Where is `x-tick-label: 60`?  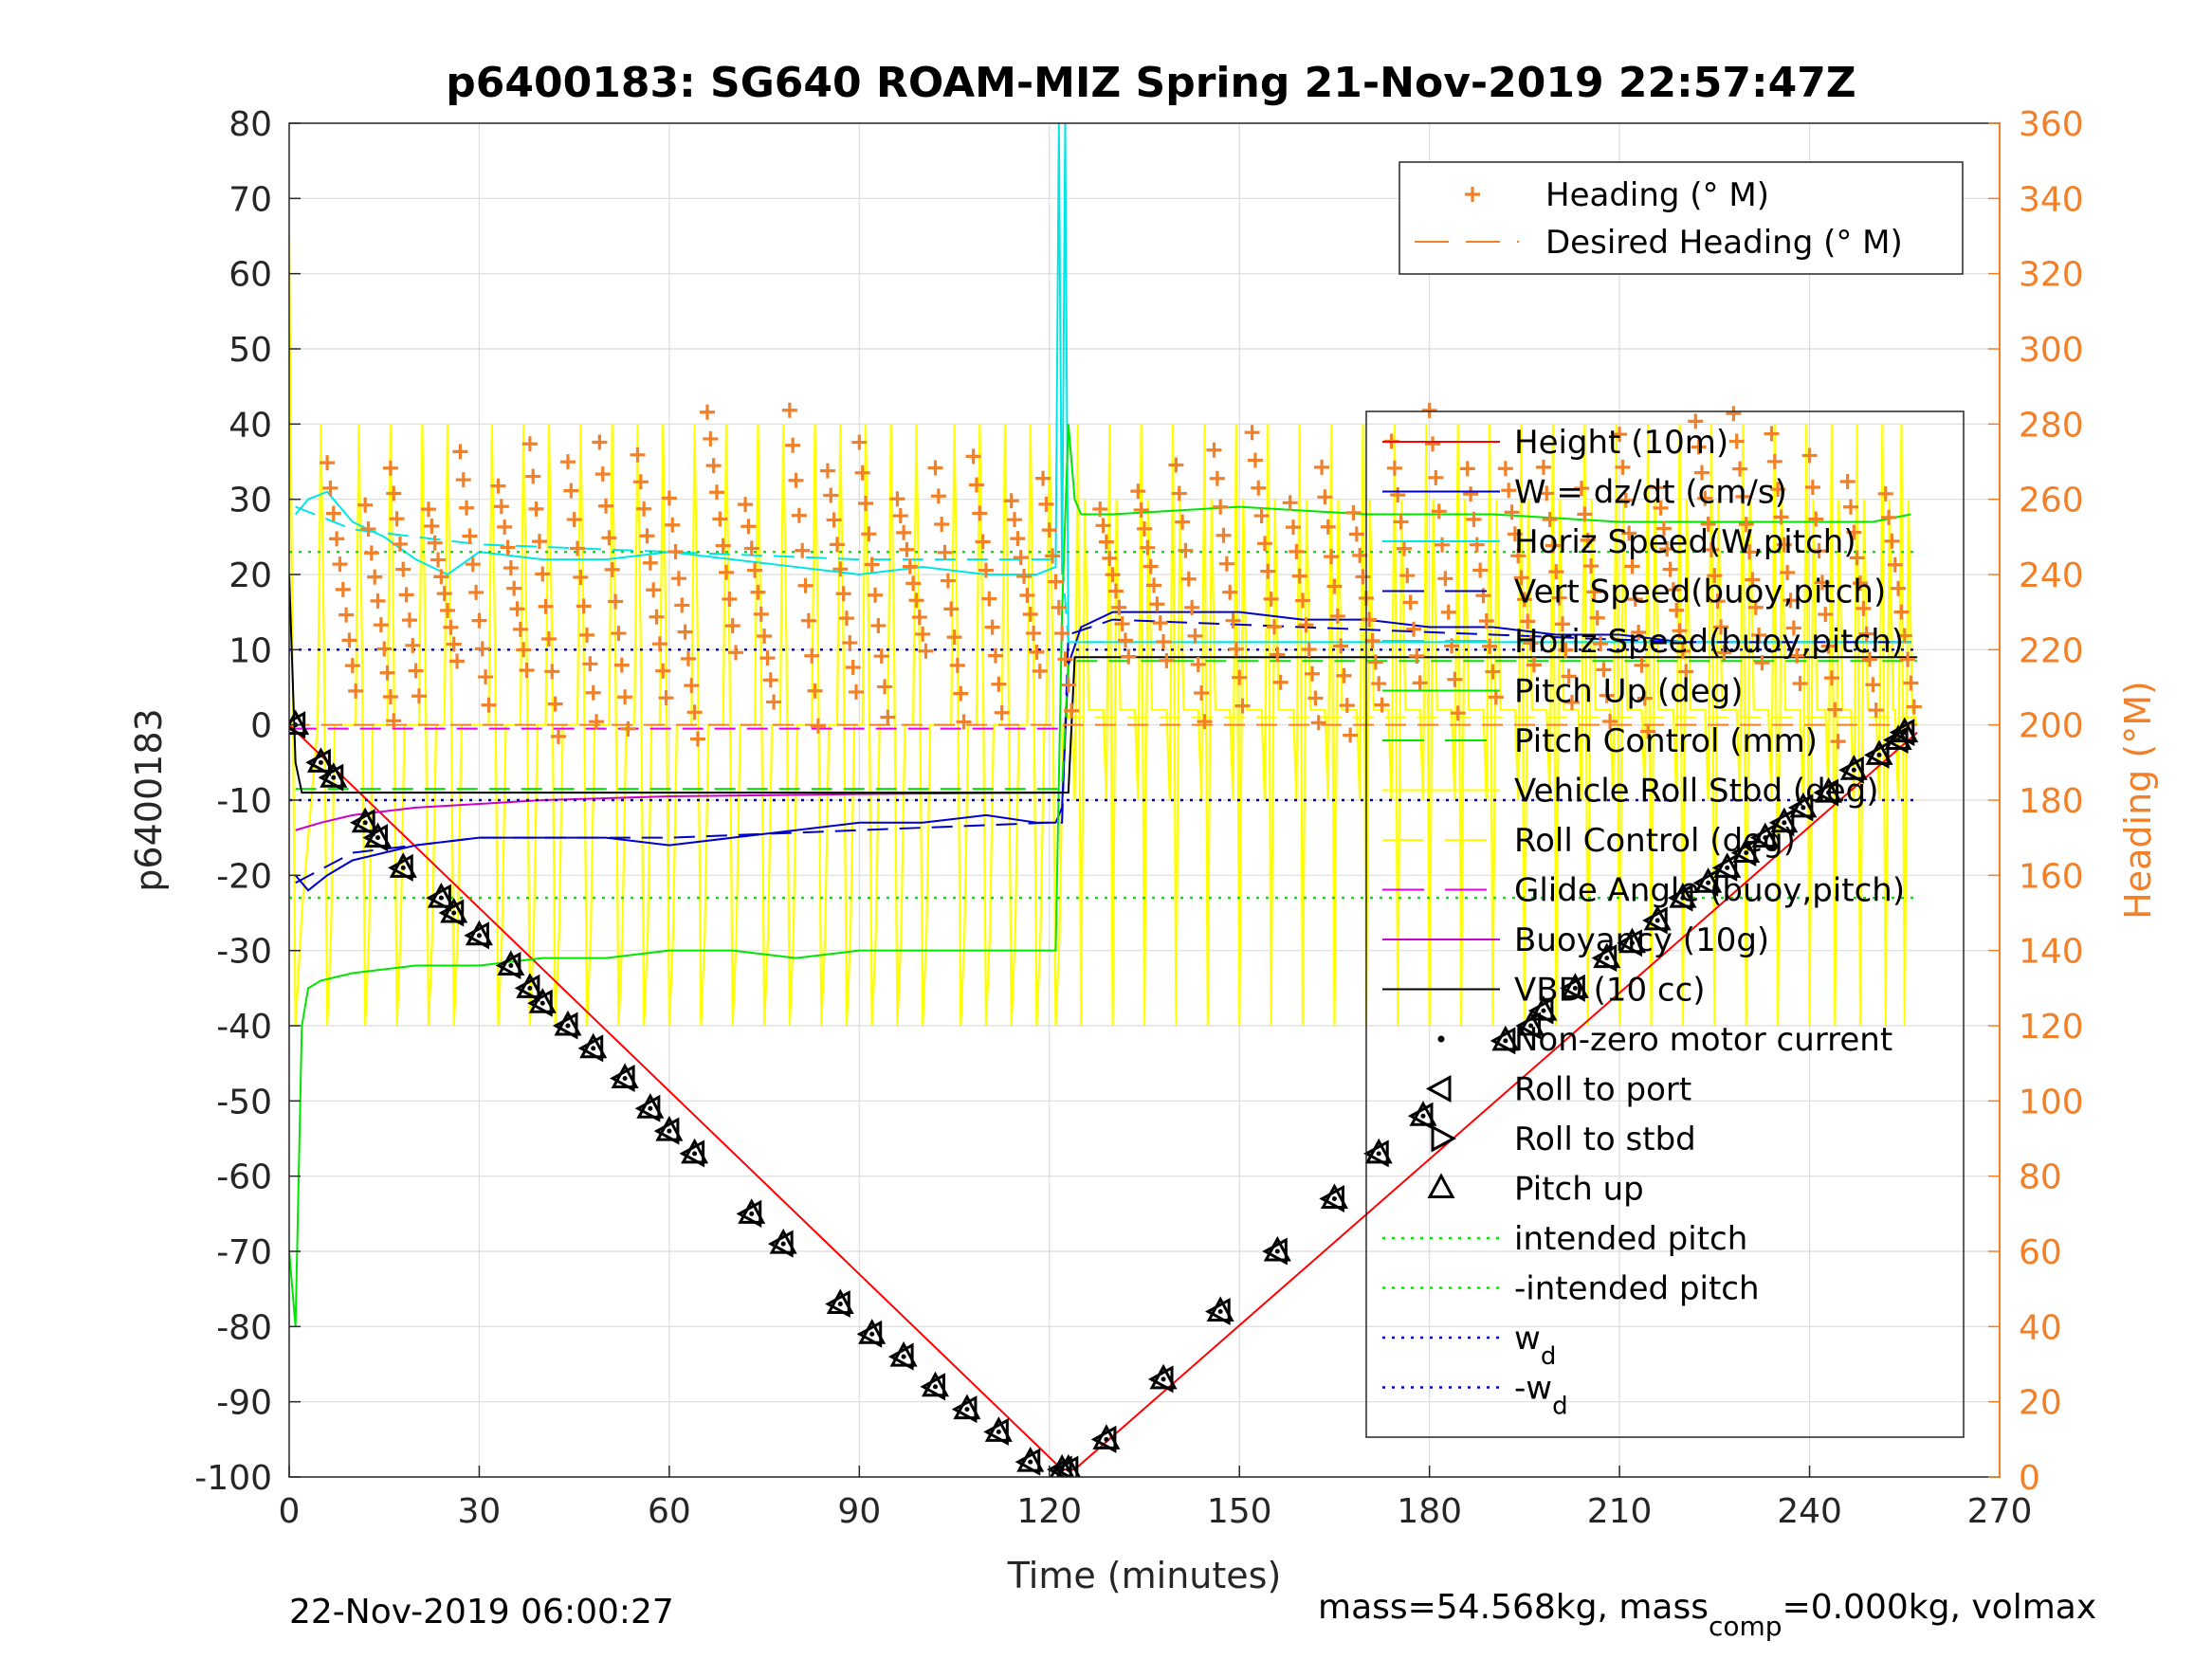
x-tick-label: 60 is located at coordinates (669, 1511).